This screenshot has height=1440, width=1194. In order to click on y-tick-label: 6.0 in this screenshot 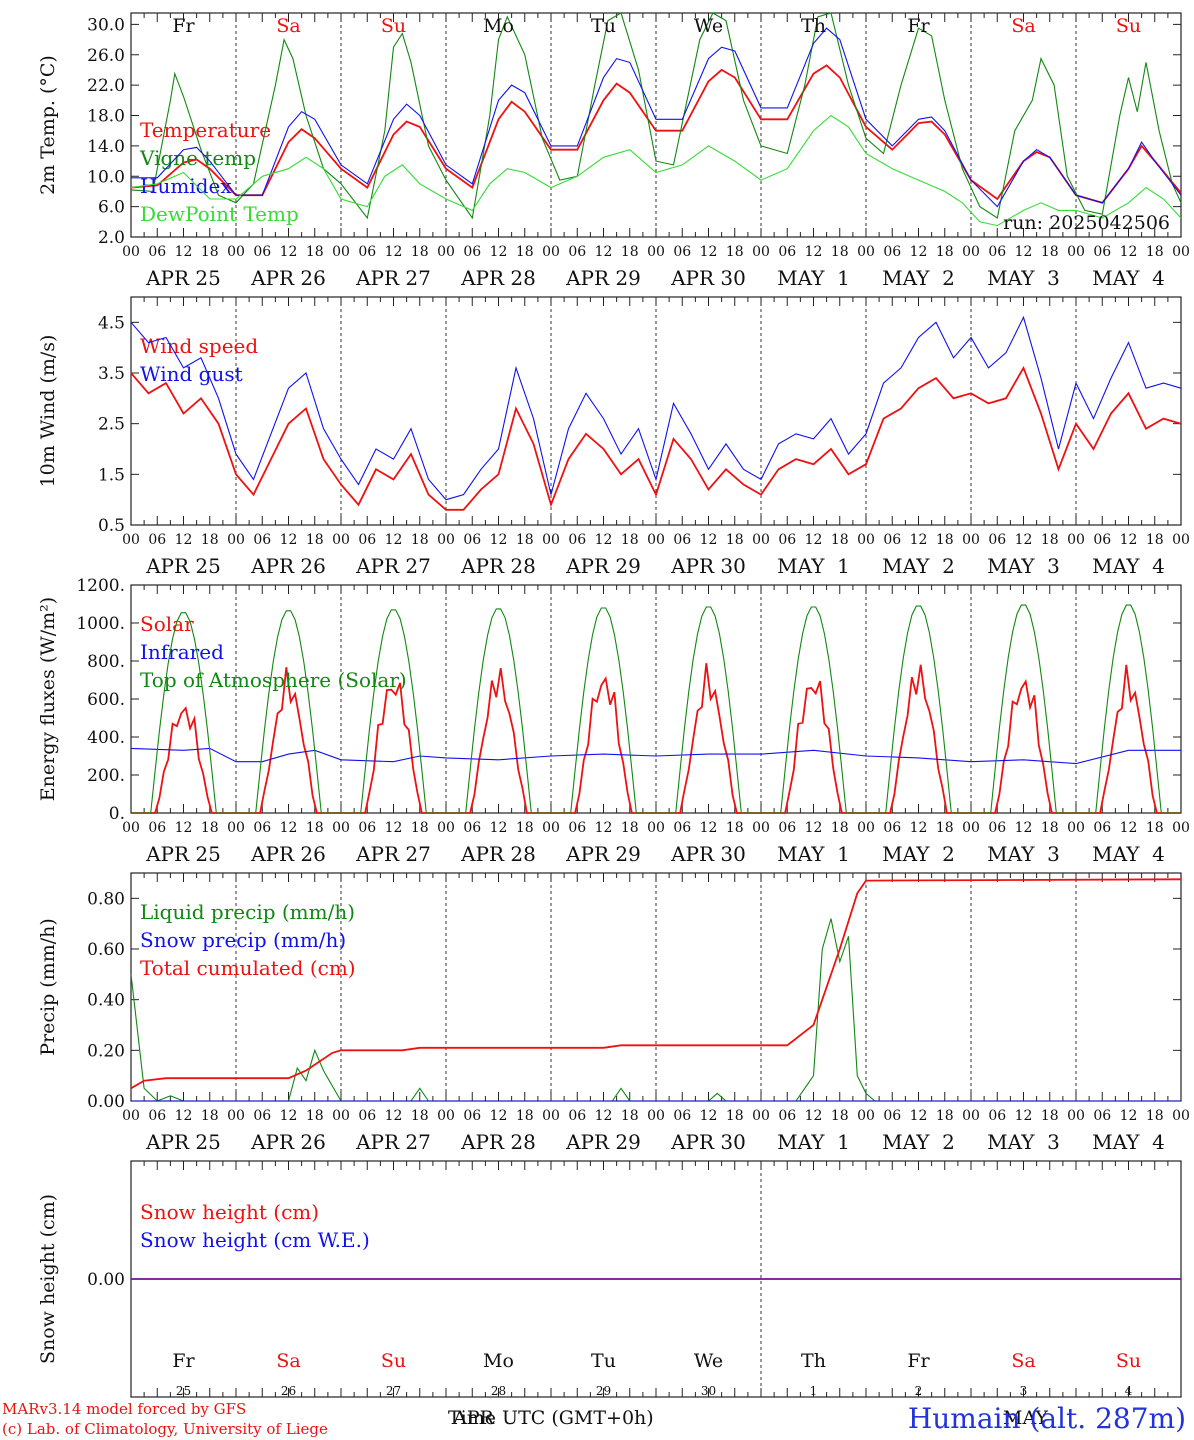, I will do `click(111, 208)`.